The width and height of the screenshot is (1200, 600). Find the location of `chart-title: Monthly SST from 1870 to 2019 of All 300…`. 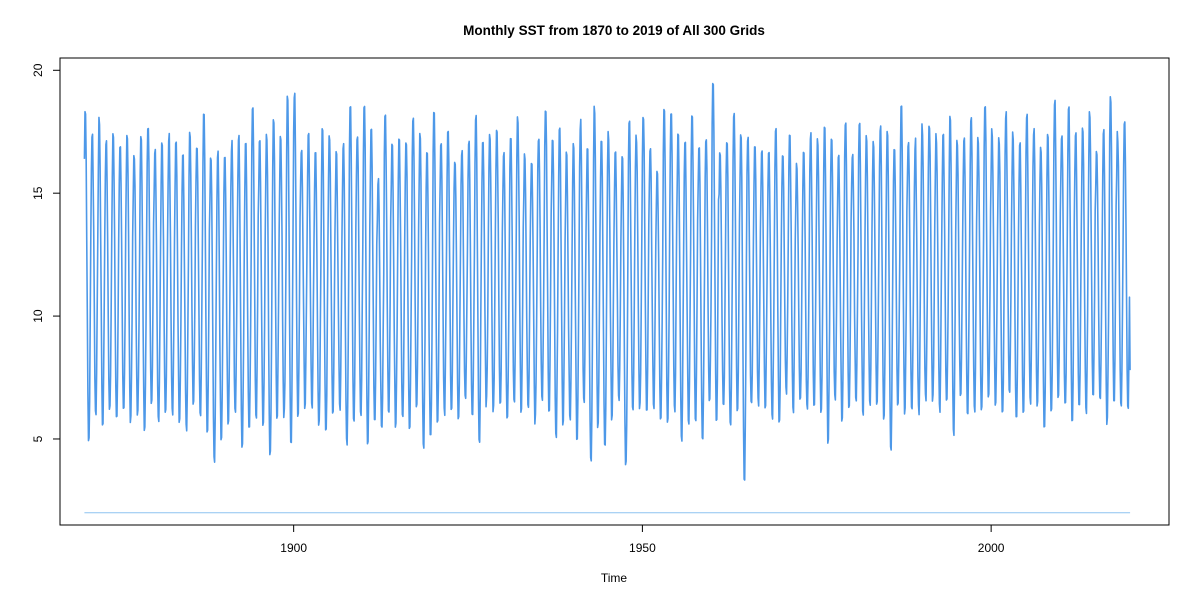

chart-title: Monthly SST from 1870 to 2019 of All 300… is located at coordinates (614, 30).